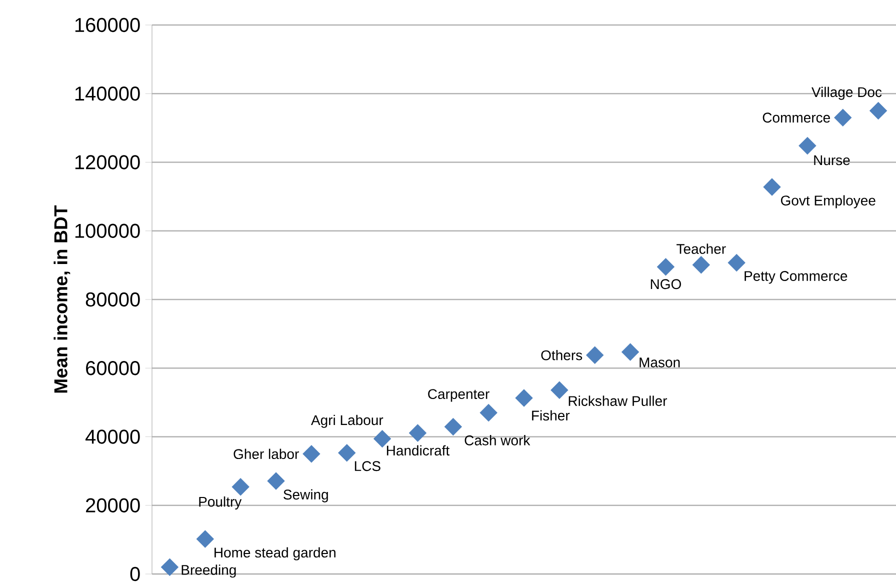 This screenshot has width=896, height=585. I want to click on y-tick-label: 160000, so click(107, 25).